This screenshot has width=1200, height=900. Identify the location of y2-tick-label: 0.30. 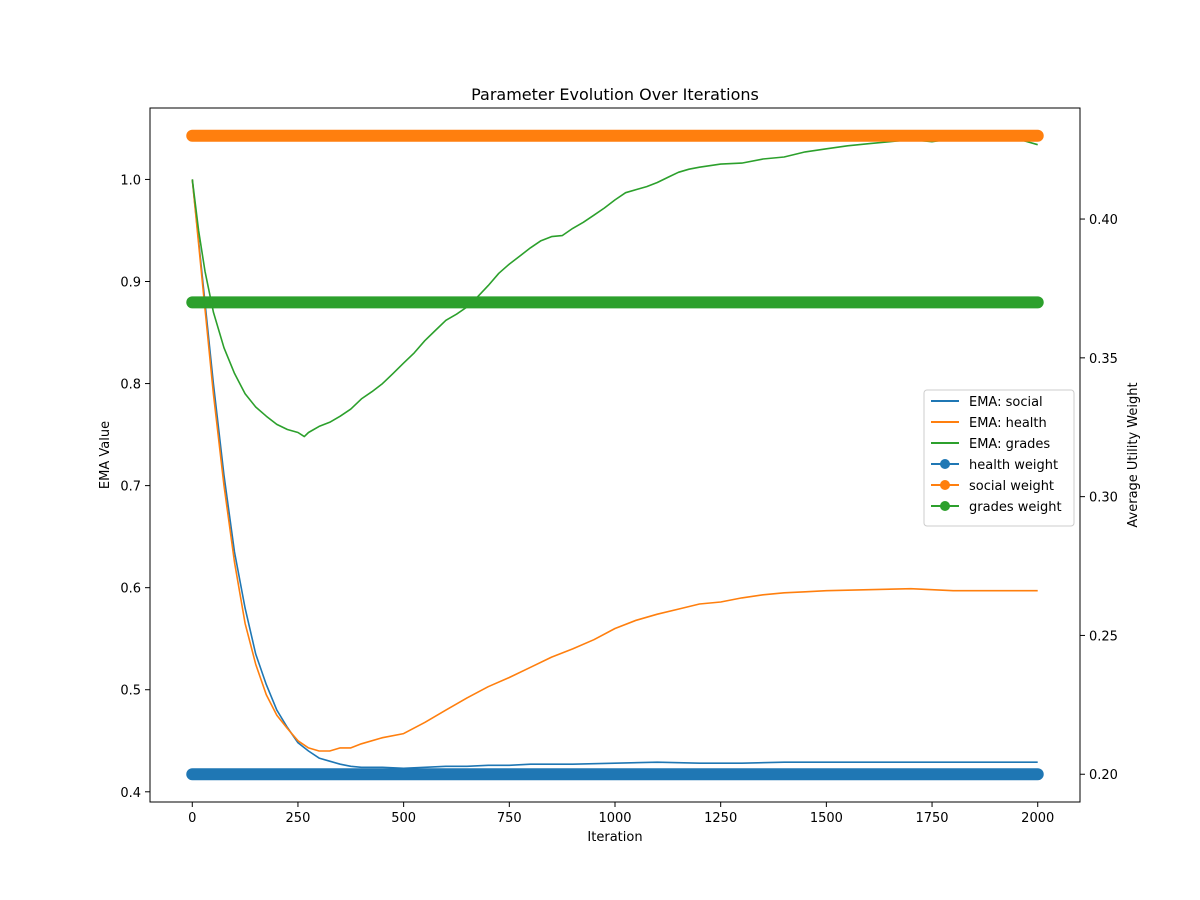
(1103, 498).